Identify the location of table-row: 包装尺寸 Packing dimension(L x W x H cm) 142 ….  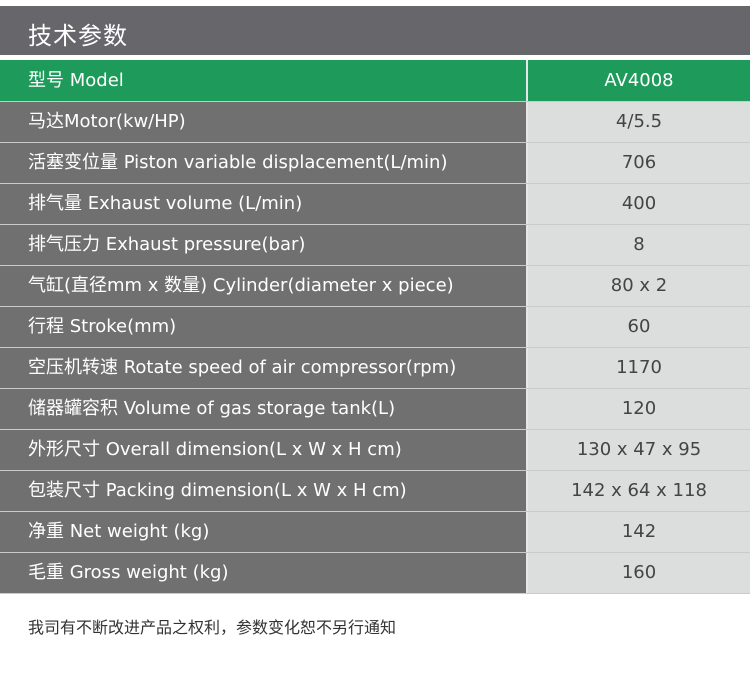
(375, 491).